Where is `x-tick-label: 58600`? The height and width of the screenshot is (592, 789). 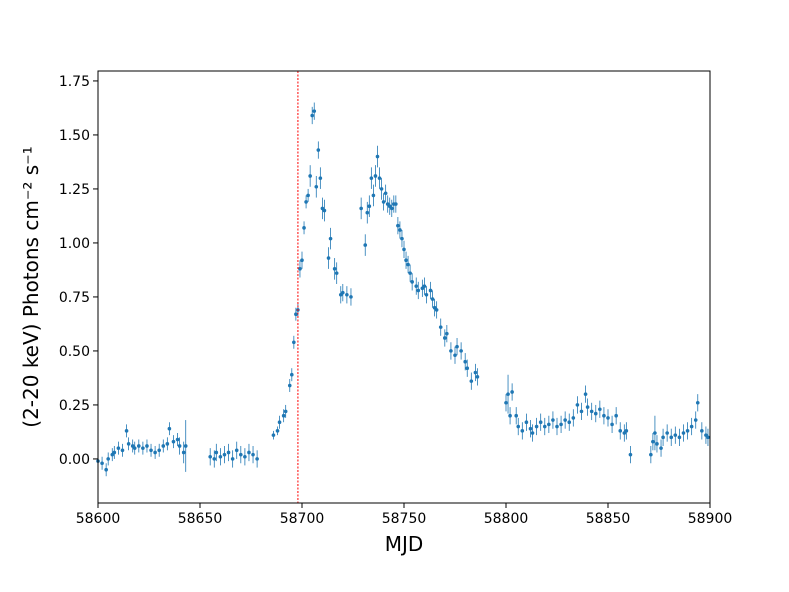 x-tick-label: 58600 is located at coordinates (98, 519).